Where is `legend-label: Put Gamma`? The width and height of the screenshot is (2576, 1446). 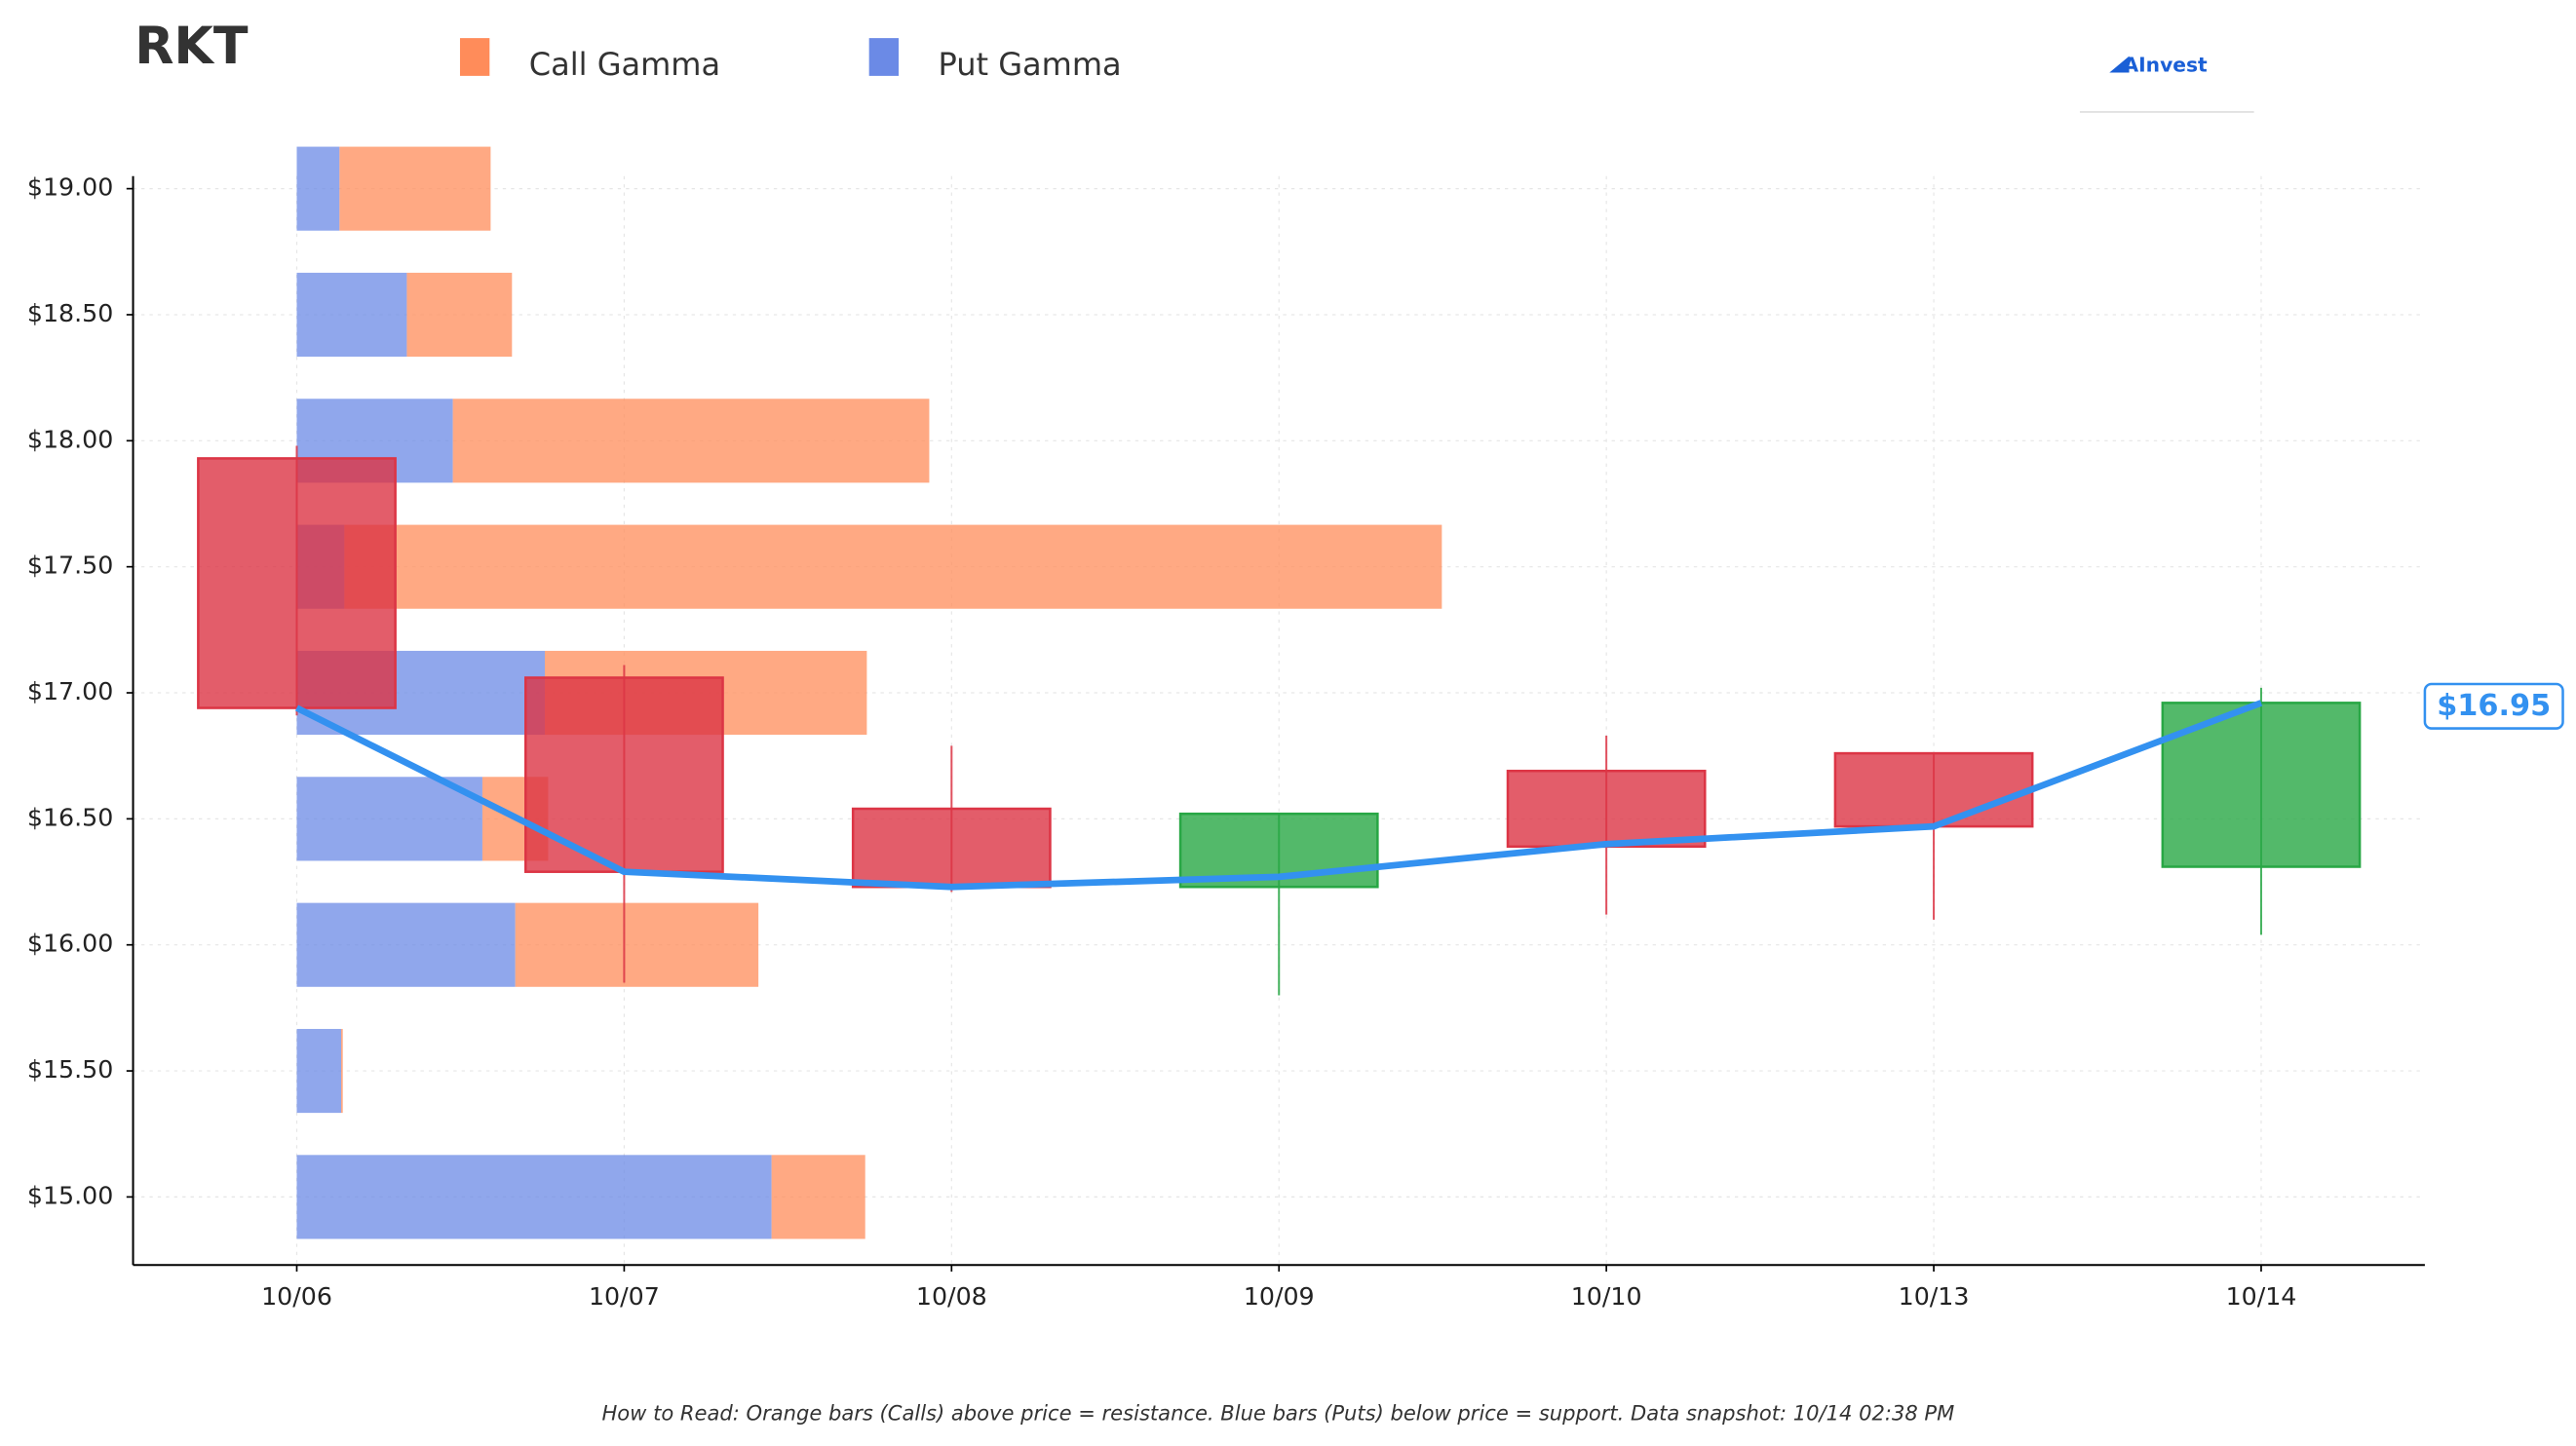
legend-label: Put Gamma is located at coordinates (1029, 64).